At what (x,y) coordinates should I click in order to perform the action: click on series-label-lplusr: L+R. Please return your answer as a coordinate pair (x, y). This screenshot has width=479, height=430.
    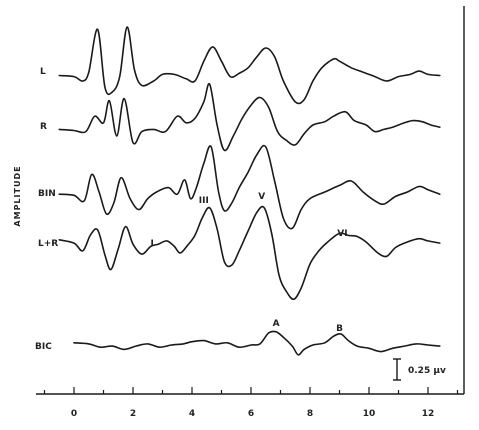
    Looking at the image, I should click on (48, 244).